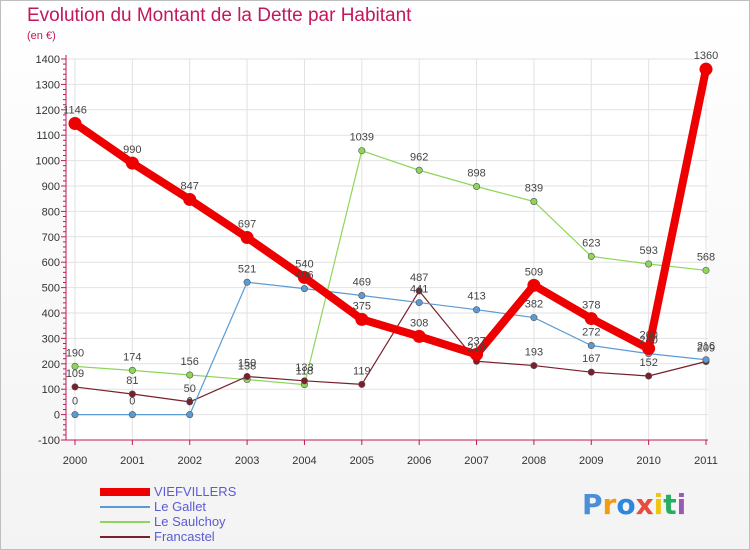 The image size is (750, 550). Describe the element at coordinates (626, 504) in the screenshot. I see `logo-letter: o` at that location.